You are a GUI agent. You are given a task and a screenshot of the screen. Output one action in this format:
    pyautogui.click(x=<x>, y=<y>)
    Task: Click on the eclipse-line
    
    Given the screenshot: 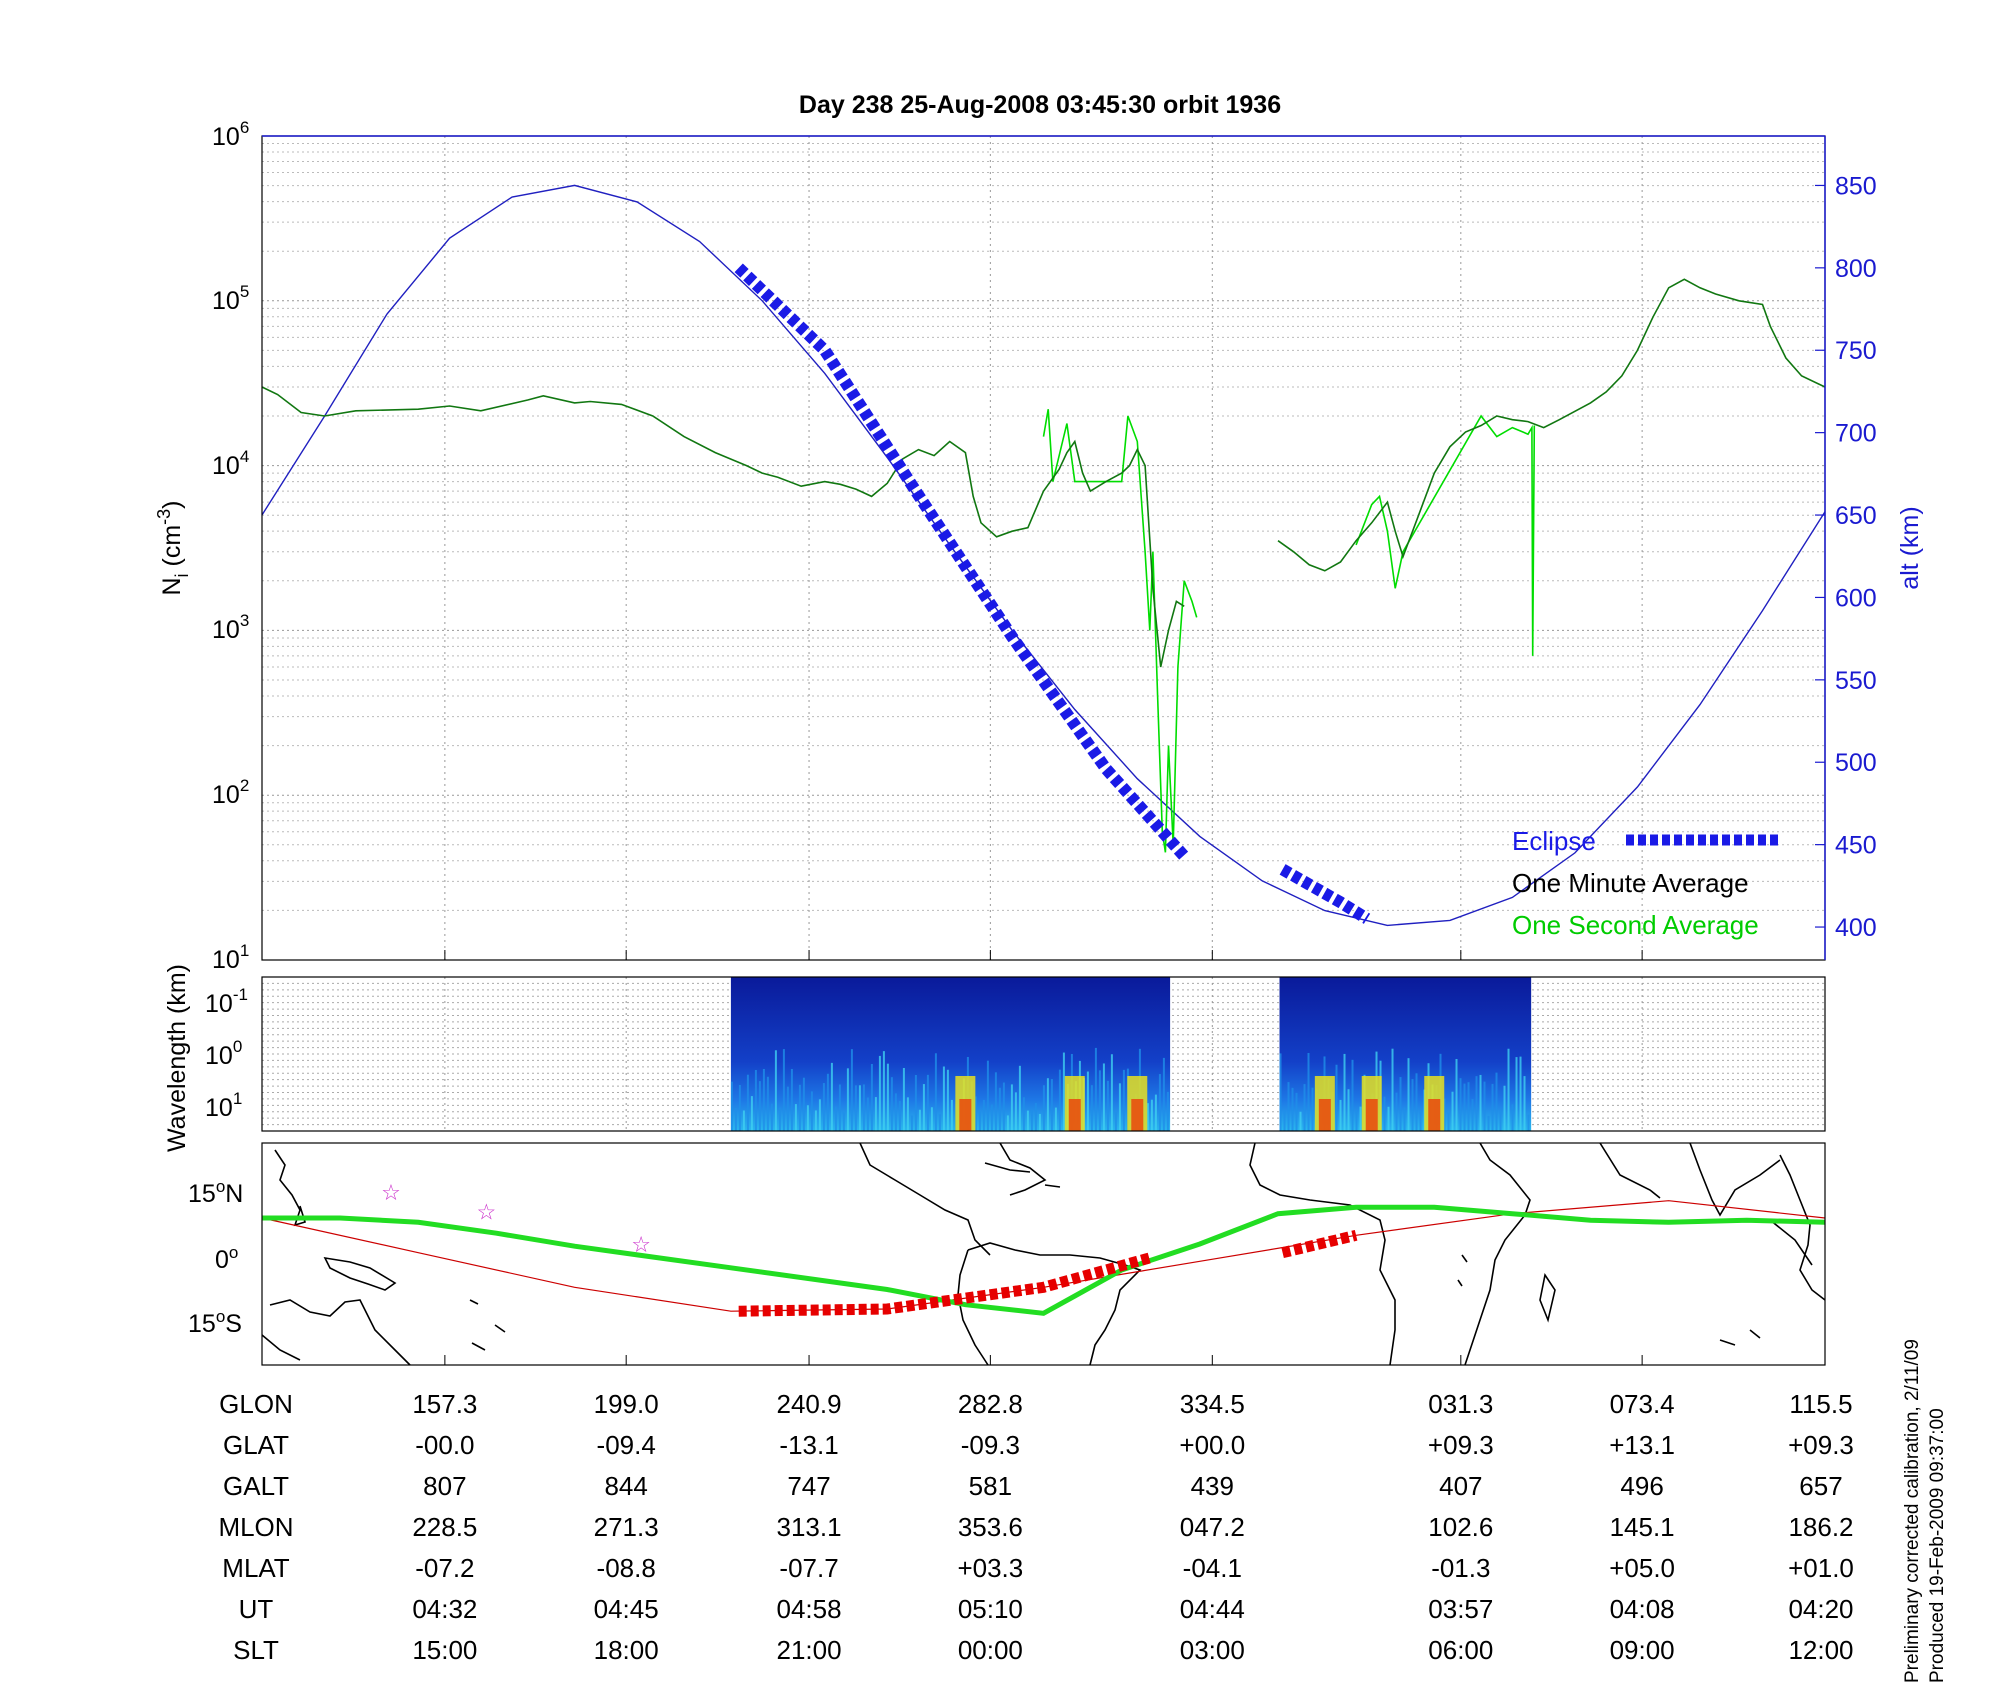 What is the action you would take?
    pyautogui.click(x=961, y=562)
    